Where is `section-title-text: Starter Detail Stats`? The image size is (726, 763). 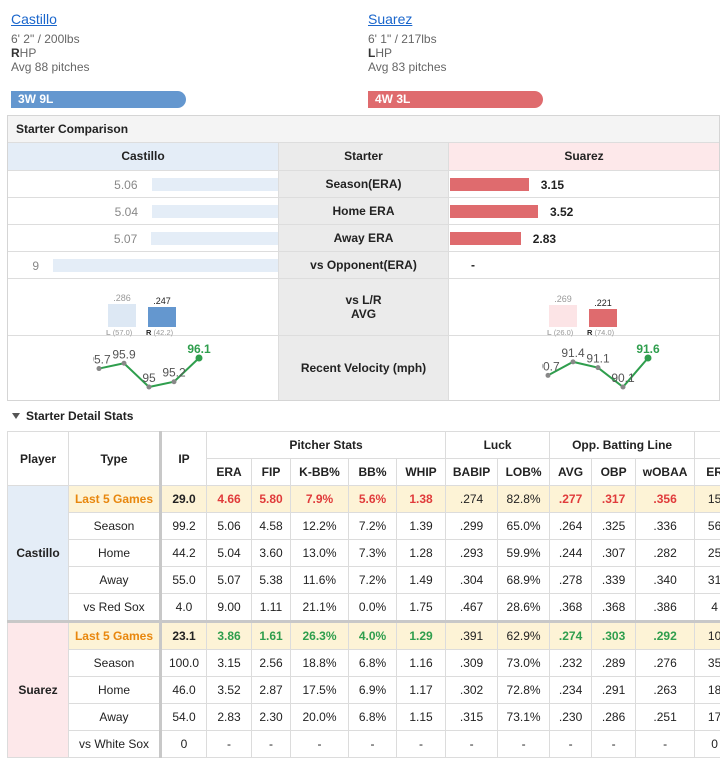 section-title-text: Starter Detail Stats is located at coordinates (80, 416).